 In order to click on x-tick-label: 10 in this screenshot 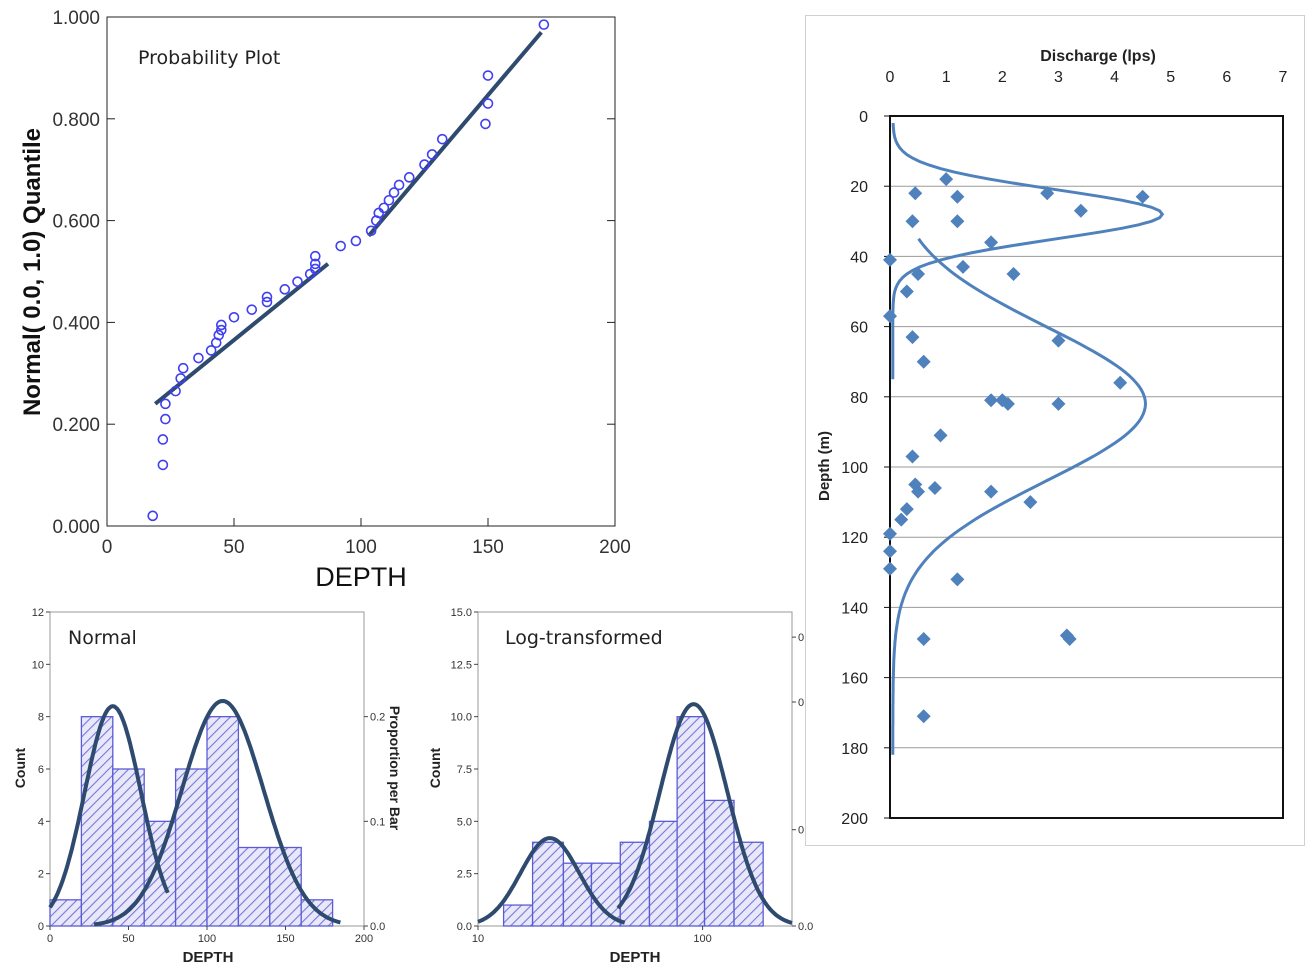, I will do `click(478, 939)`.